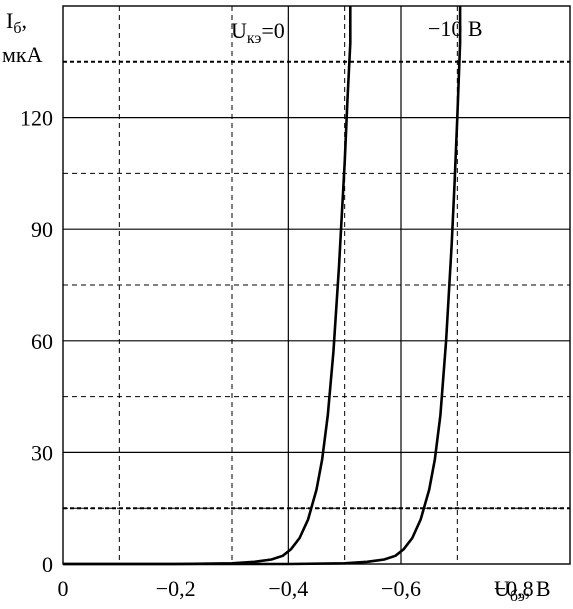  Describe the element at coordinates (47, 564) in the screenshot. I see `y-tick-label-0: 0` at that location.